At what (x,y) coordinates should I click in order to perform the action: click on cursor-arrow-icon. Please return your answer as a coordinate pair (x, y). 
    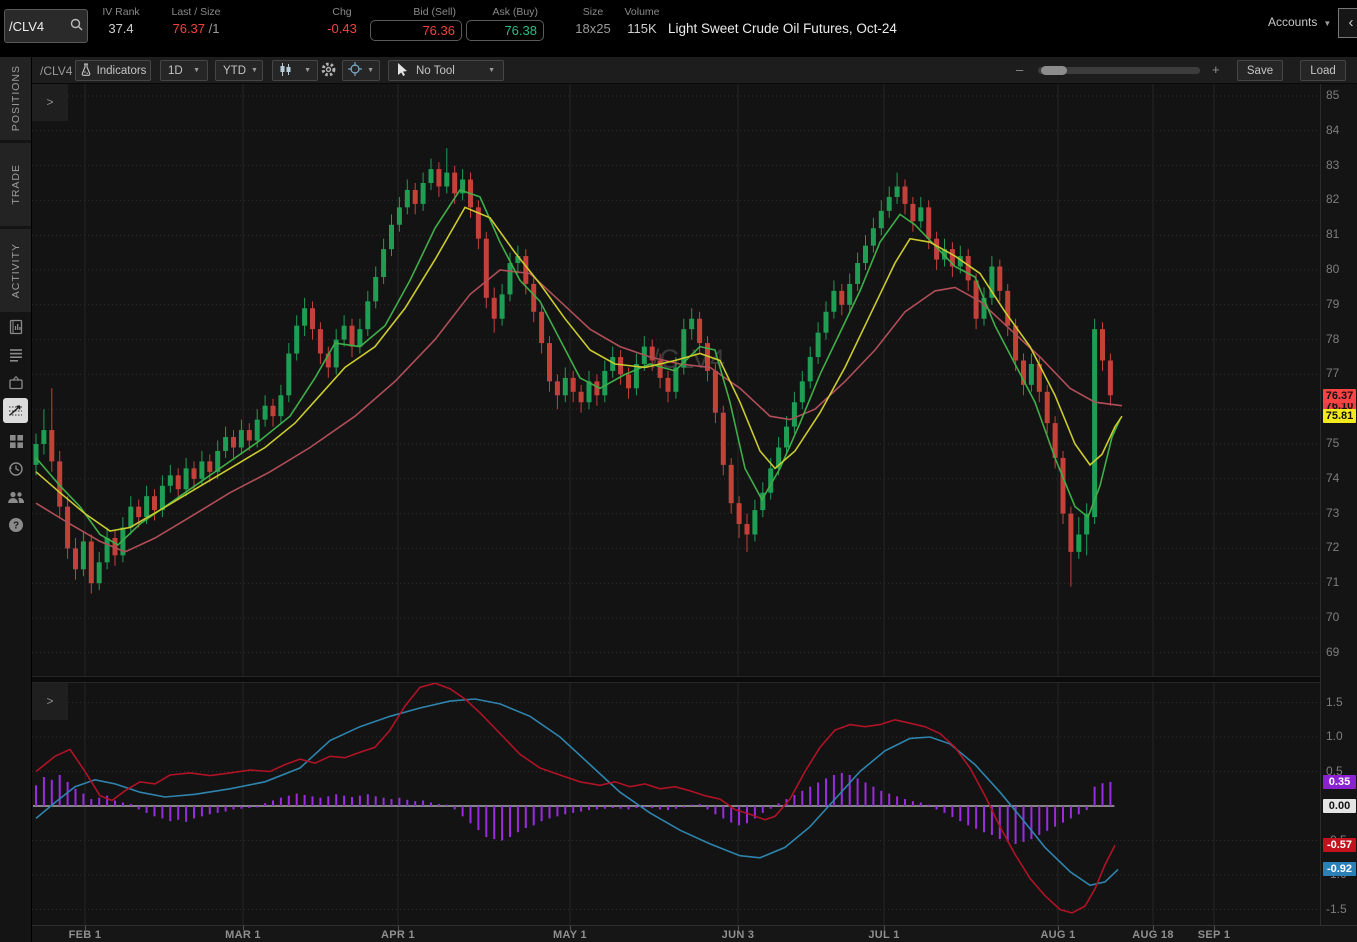
    Looking at the image, I should click on (402, 70).